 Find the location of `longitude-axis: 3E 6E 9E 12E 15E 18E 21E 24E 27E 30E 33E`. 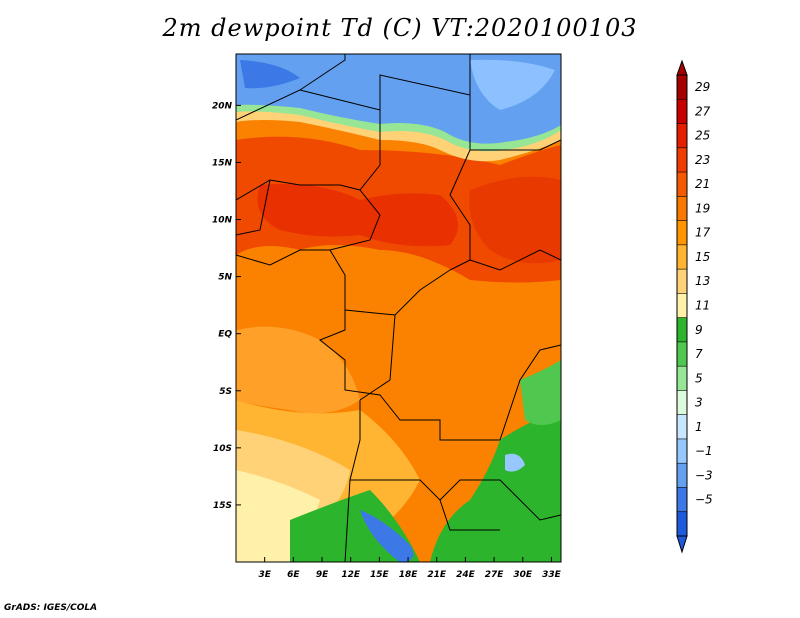

longitude-axis: 3E 6E 9E 12E 15E 18E 21E 24E 27E 30E 33E is located at coordinates (410, 568).